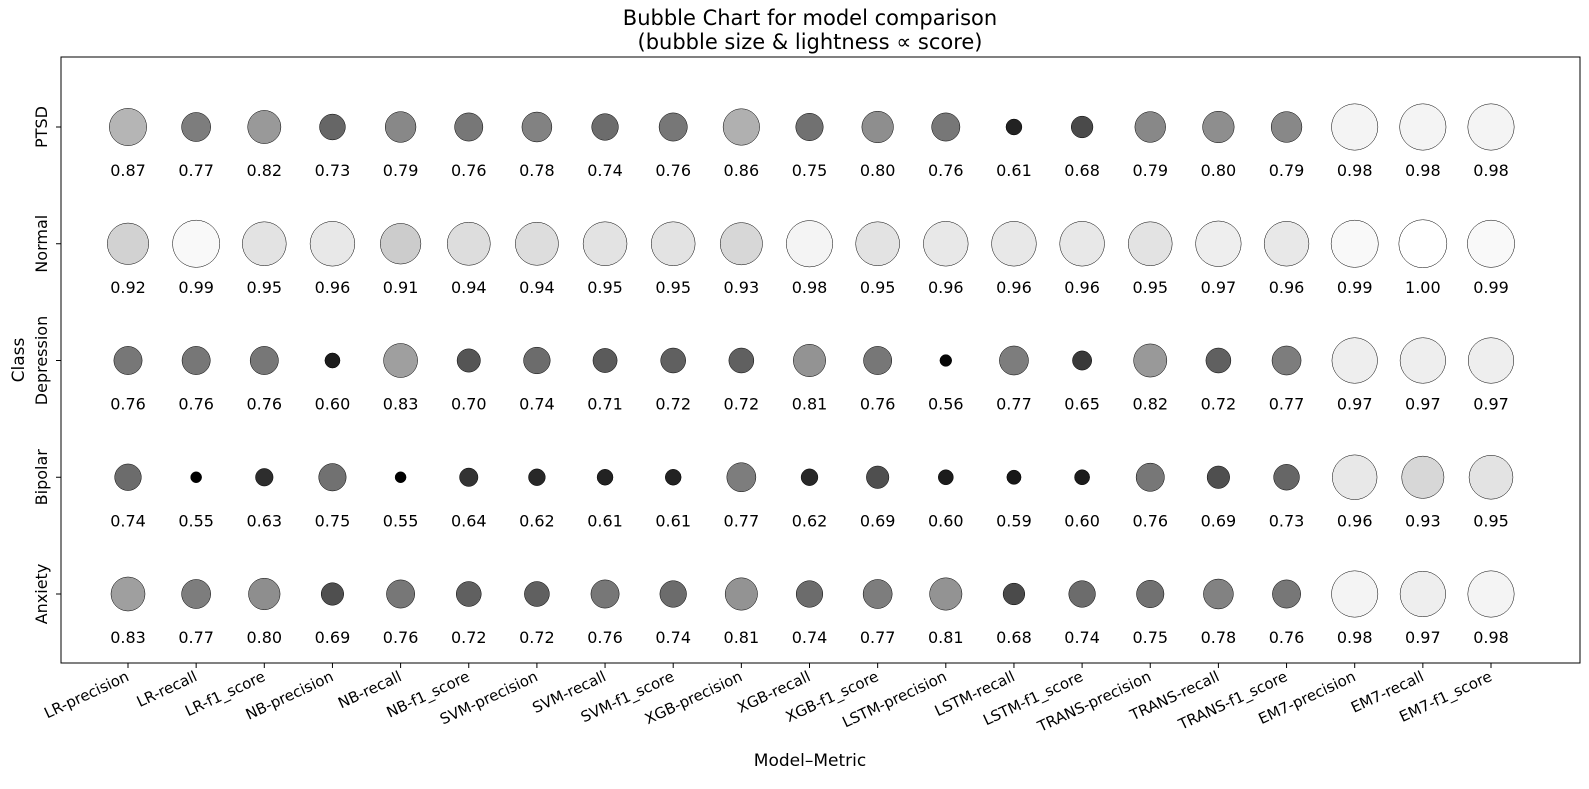 This screenshot has width=1589, height=789. I want to click on bubble-anxiety-trans-f1-score, so click(1286, 594).